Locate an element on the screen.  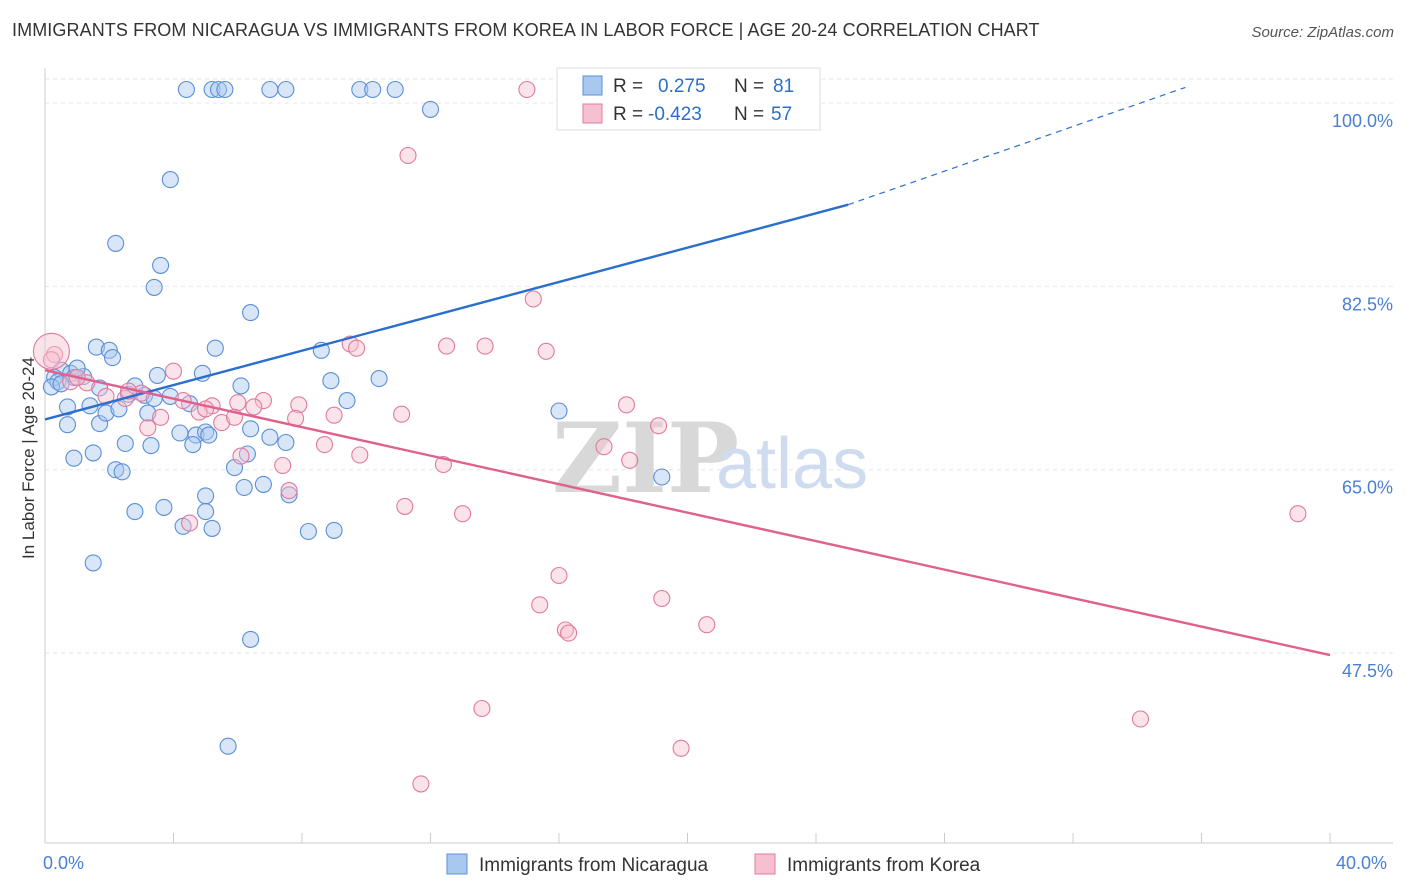
legend-swatch-korea is located at coordinates (765, 864).